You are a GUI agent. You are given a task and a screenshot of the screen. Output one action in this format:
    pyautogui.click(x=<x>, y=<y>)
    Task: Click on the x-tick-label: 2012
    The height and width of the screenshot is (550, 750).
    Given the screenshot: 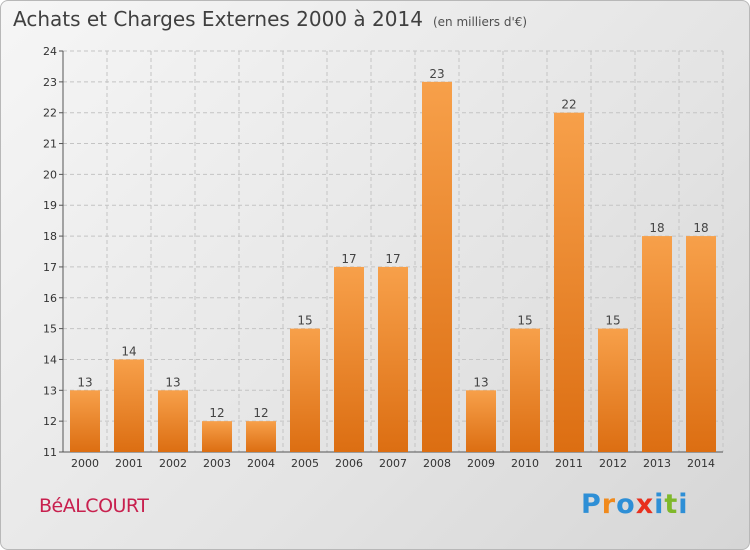 What is the action you would take?
    pyautogui.click(x=613, y=463)
    